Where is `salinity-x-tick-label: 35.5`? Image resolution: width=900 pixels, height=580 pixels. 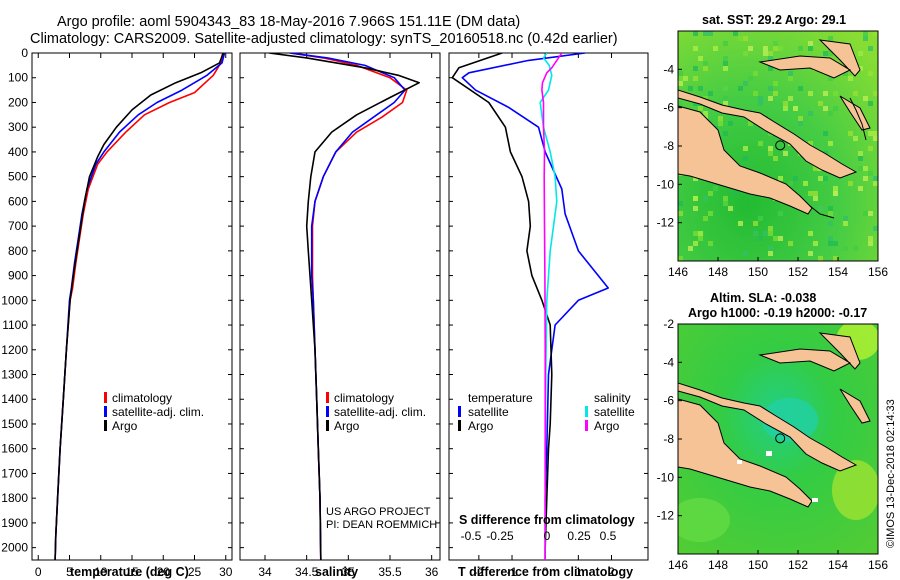
salinity-x-tick-label: 35.5 is located at coordinates (390, 572).